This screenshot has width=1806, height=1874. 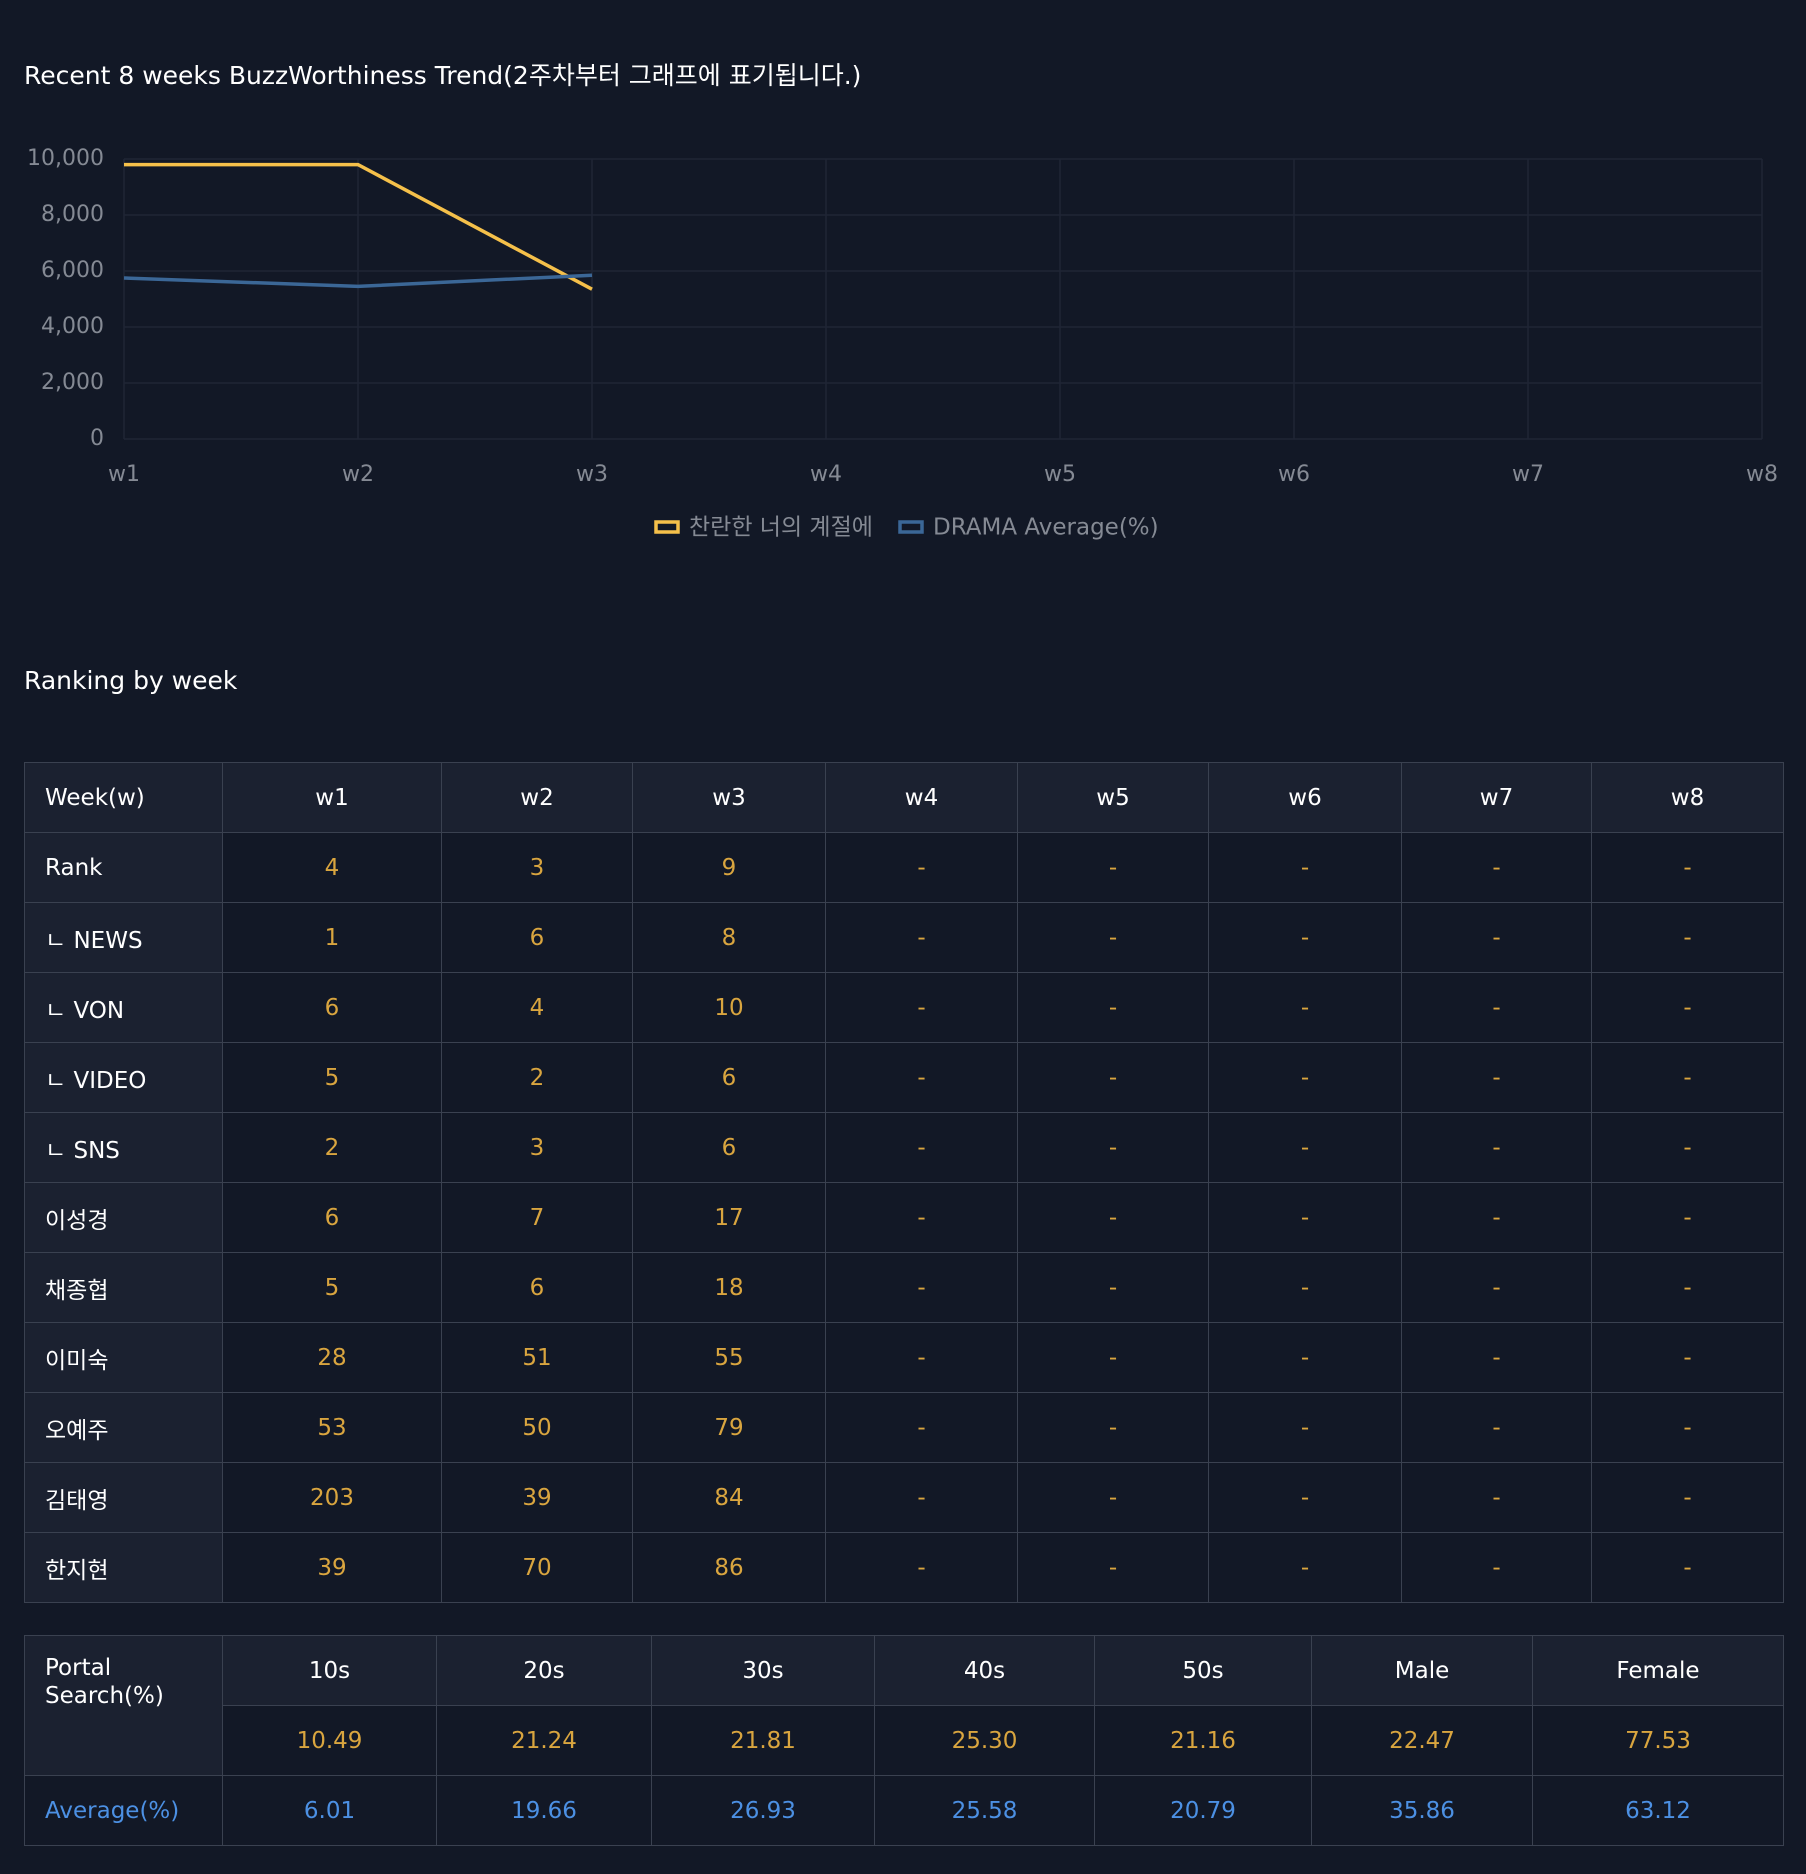 What do you see at coordinates (332, 1147) in the screenshot?
I see `rank-value: 2` at bounding box center [332, 1147].